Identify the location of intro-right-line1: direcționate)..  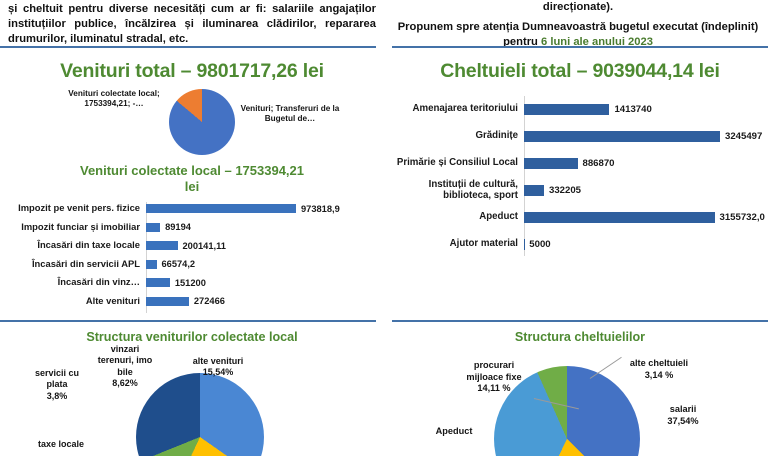
(578, 7).